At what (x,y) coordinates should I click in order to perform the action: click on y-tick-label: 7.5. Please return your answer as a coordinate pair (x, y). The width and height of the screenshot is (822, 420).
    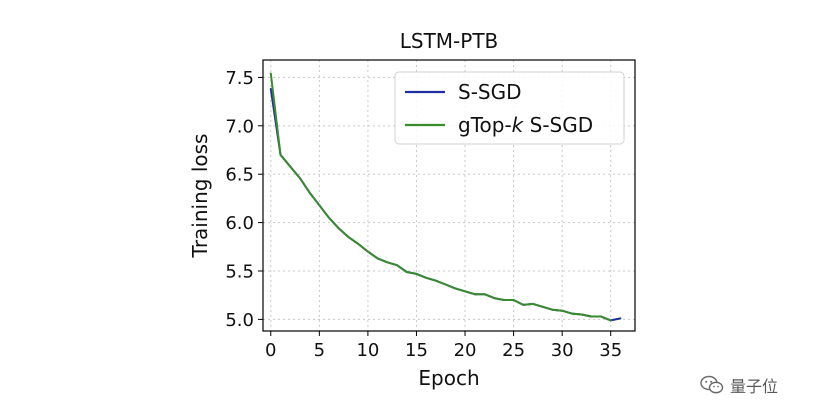
    Looking at the image, I should click on (239, 78).